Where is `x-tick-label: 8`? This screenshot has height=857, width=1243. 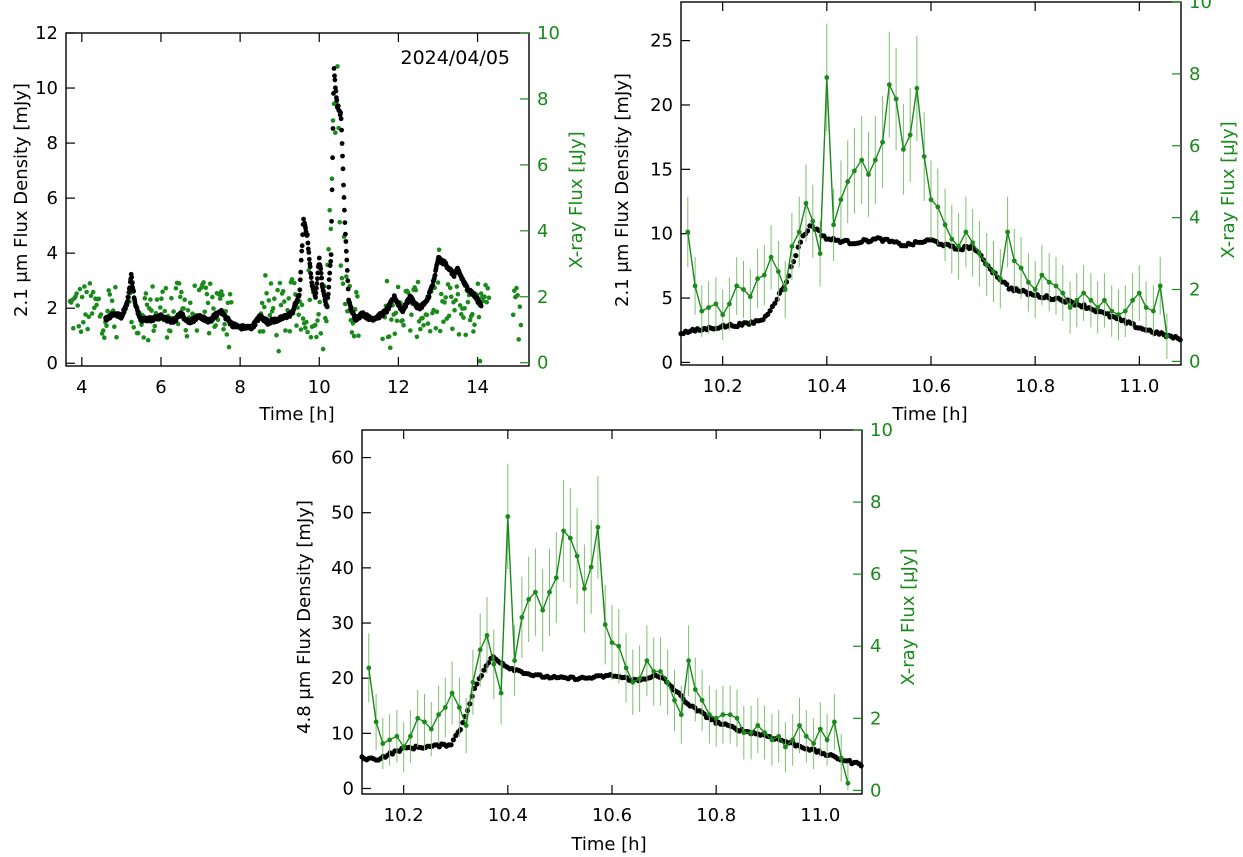 x-tick-label: 8 is located at coordinates (239, 387).